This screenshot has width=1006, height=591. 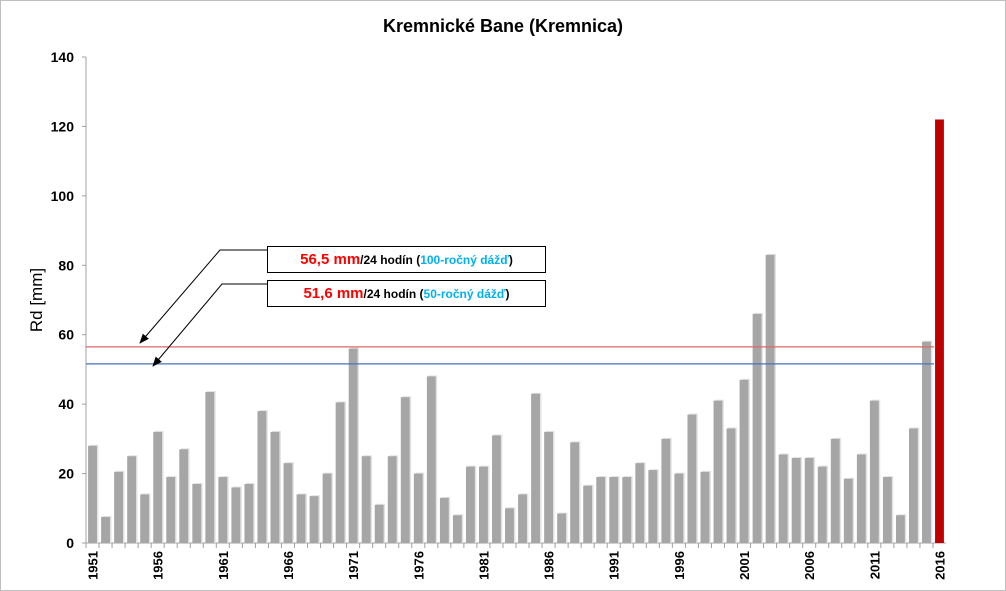 I want to click on x-tick-label: 2006, so click(x=809, y=565).